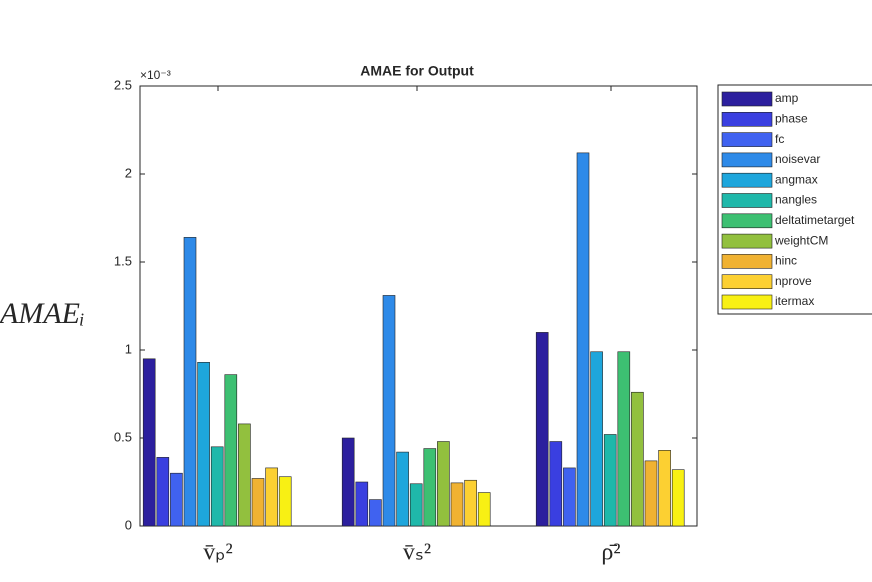 Image resolution: width=872 pixels, height=582 pixels. I want to click on x-tick-label: v̄ₛ², so click(417, 553).